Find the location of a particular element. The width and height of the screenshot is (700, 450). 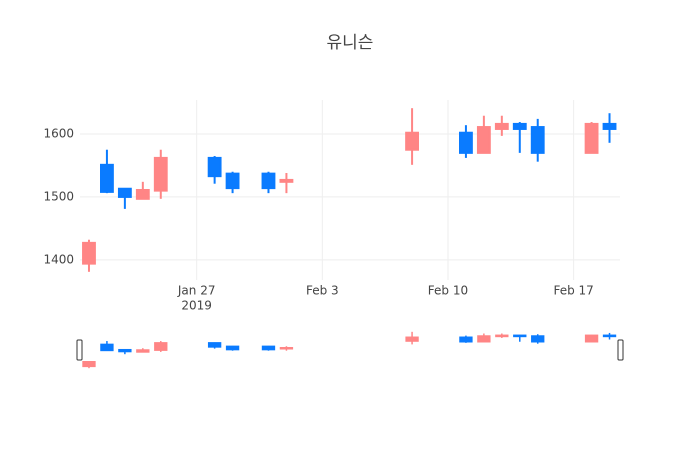

range-slider is located at coordinates (350, 350).